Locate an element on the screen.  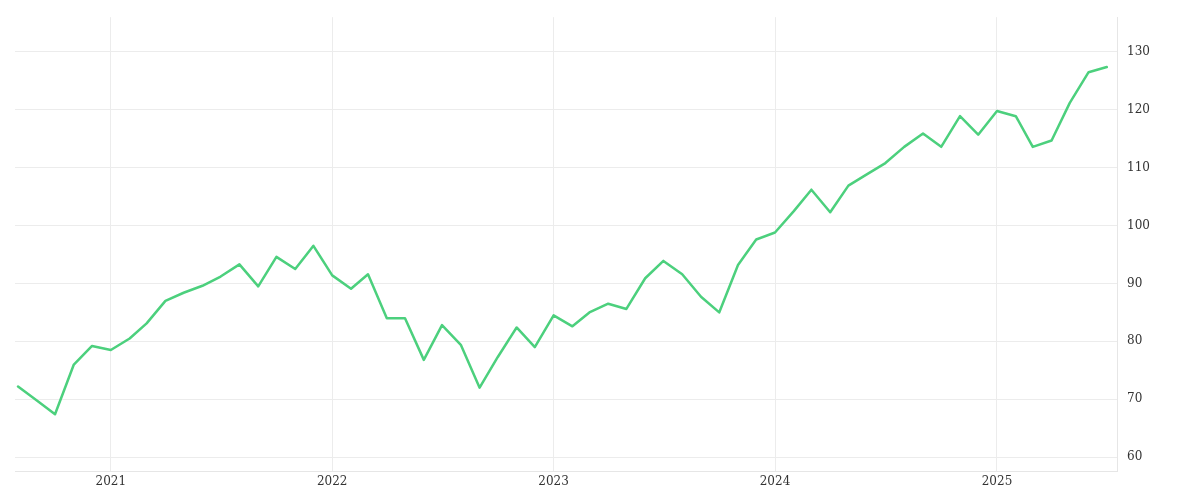
y-tick-label: 120 is located at coordinates (1138, 108).